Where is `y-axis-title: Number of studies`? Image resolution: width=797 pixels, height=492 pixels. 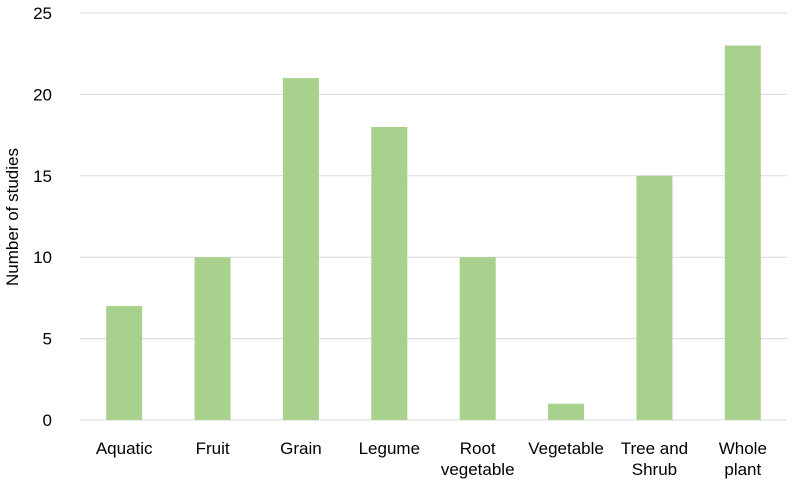
y-axis-title: Number of studies is located at coordinates (12, 217).